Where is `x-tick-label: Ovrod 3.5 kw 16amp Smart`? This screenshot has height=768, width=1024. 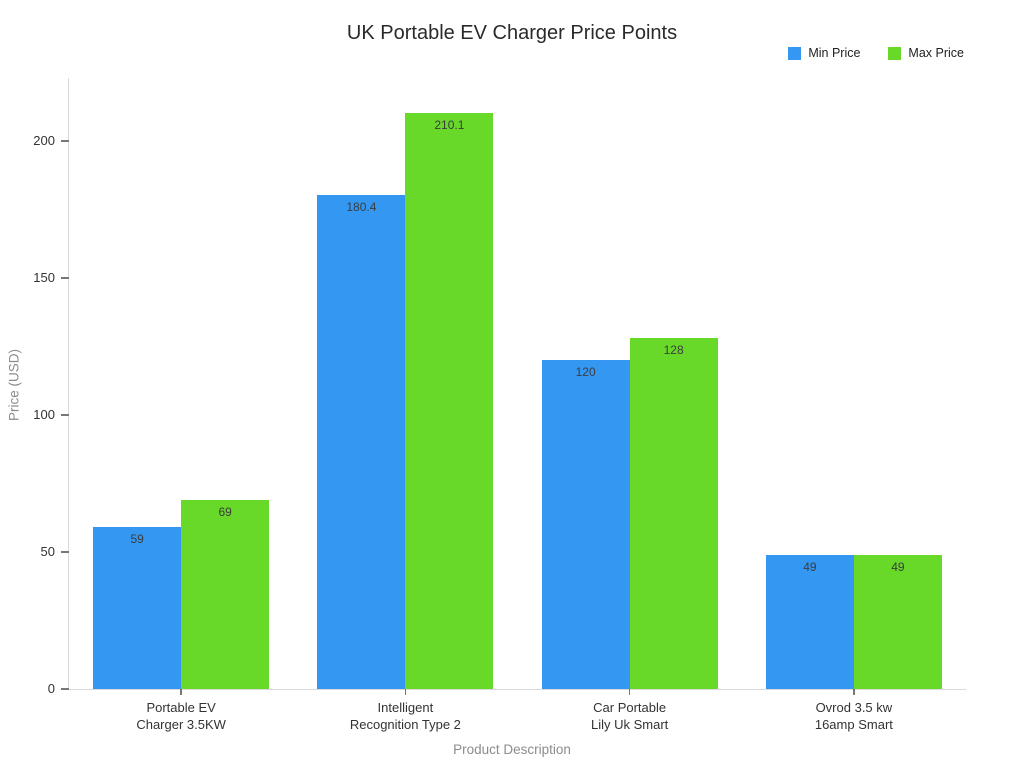 x-tick-label: Ovrod 3.5 kw 16amp Smart is located at coordinates (853, 716).